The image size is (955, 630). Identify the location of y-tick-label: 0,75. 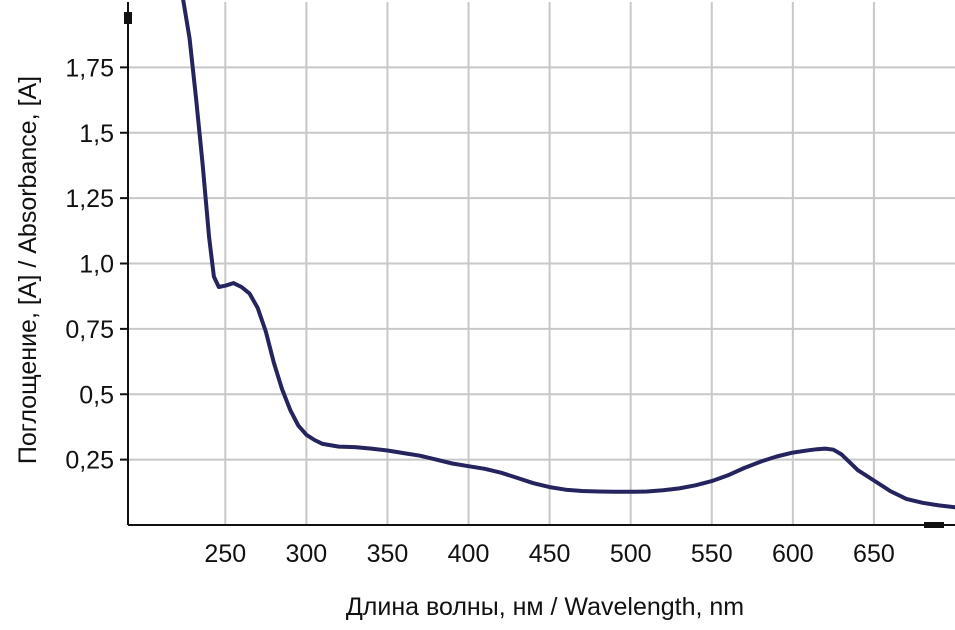
(89, 330).